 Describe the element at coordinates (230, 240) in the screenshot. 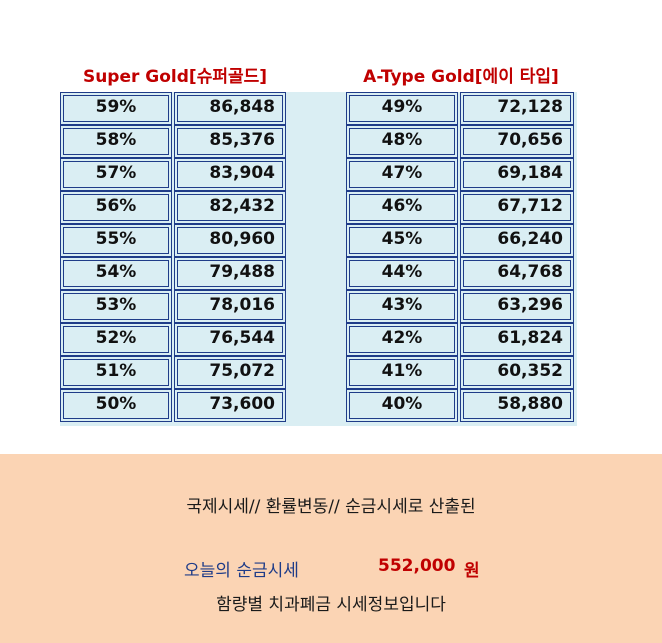

I see `price-cell: 80,960` at that location.